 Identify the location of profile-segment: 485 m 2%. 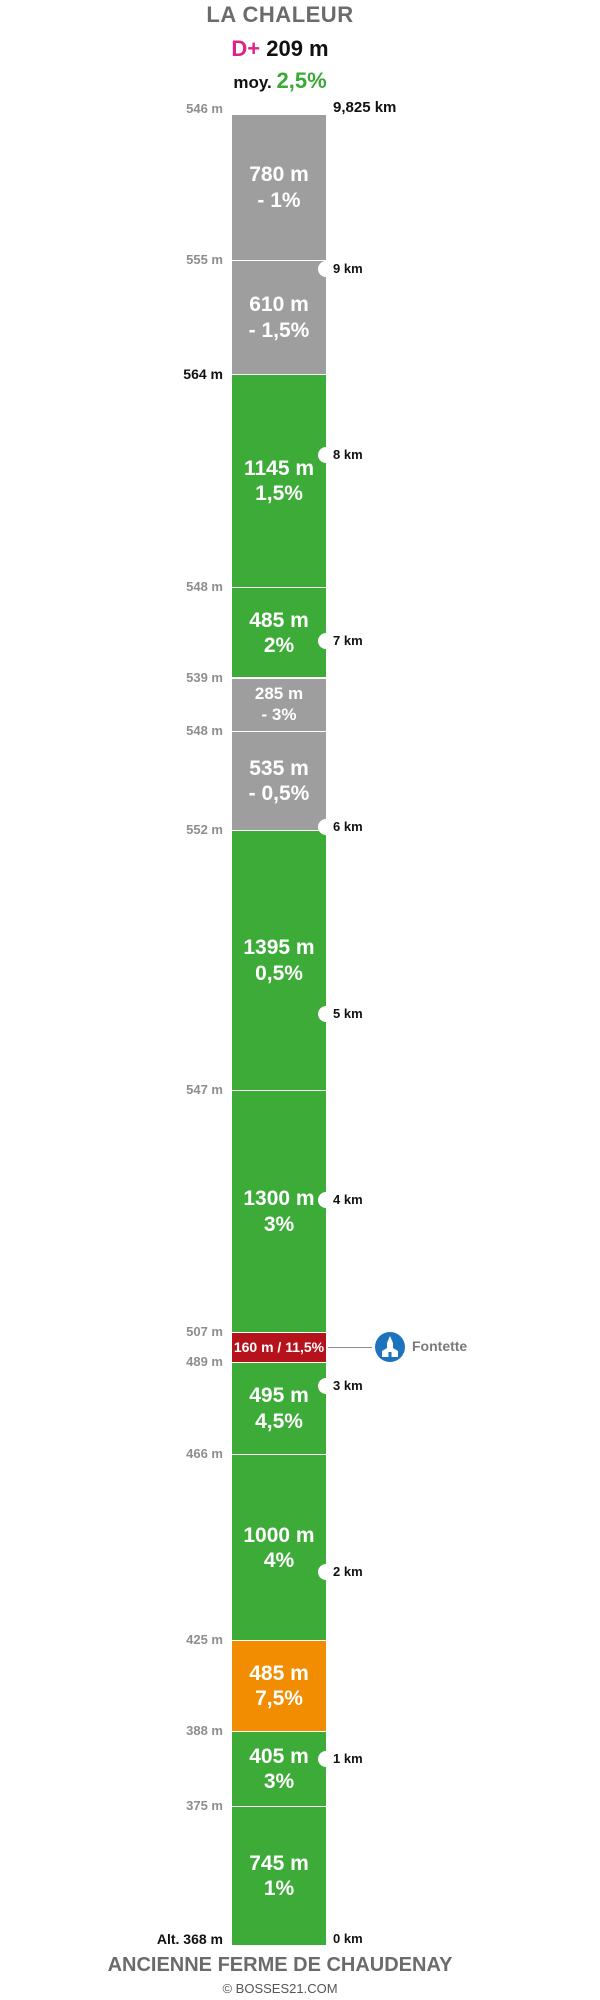
(279, 632).